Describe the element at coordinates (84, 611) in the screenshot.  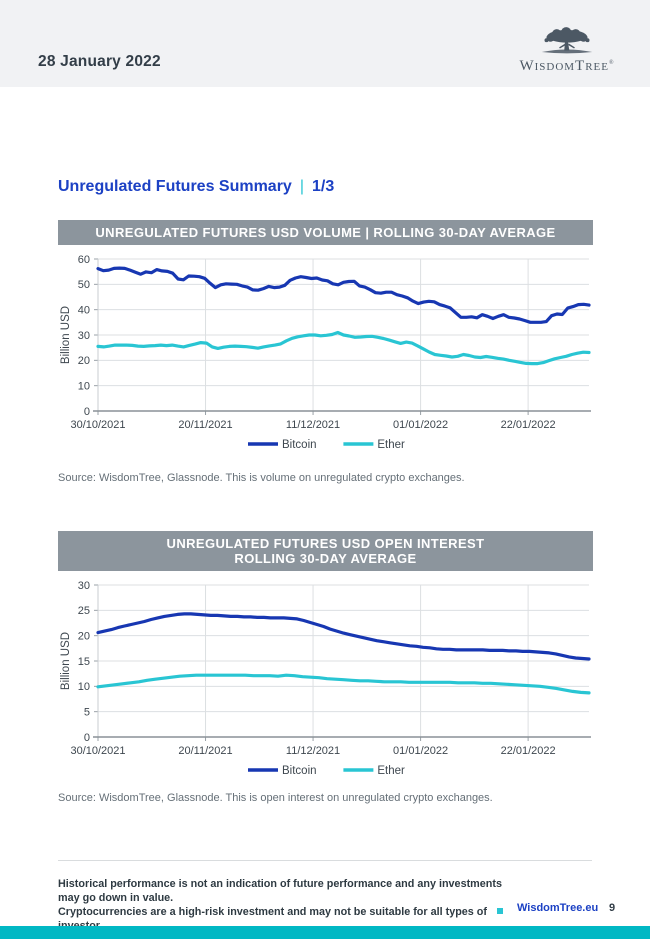
I see `svg-text: 25` at that location.